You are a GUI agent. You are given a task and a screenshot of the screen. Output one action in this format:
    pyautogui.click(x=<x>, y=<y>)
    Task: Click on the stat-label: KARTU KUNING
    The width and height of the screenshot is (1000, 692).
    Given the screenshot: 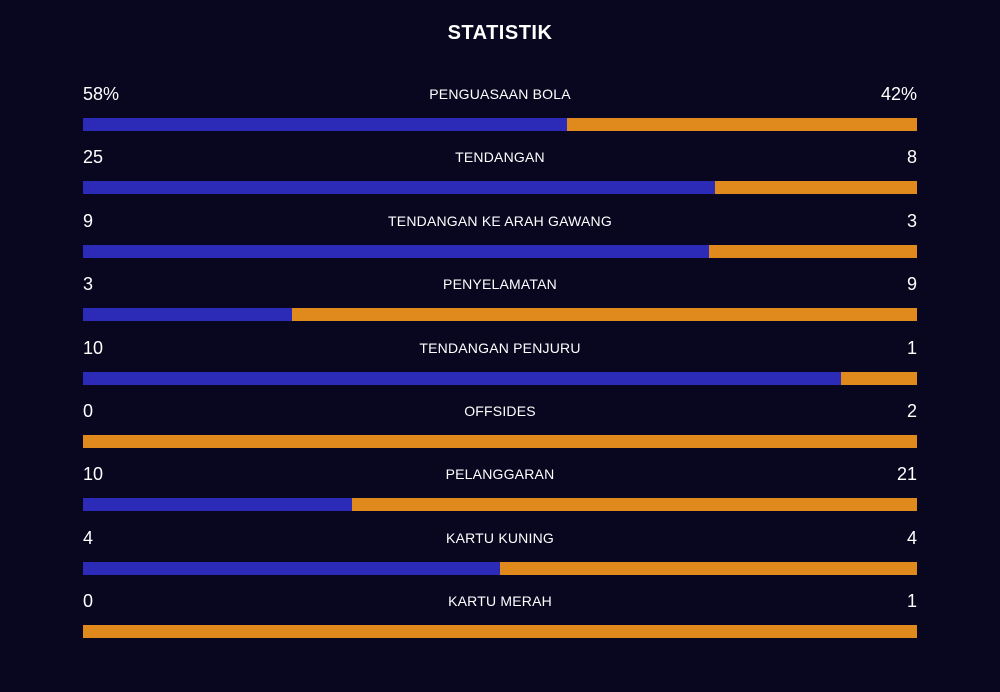 What is the action you would take?
    pyautogui.click(x=500, y=537)
    